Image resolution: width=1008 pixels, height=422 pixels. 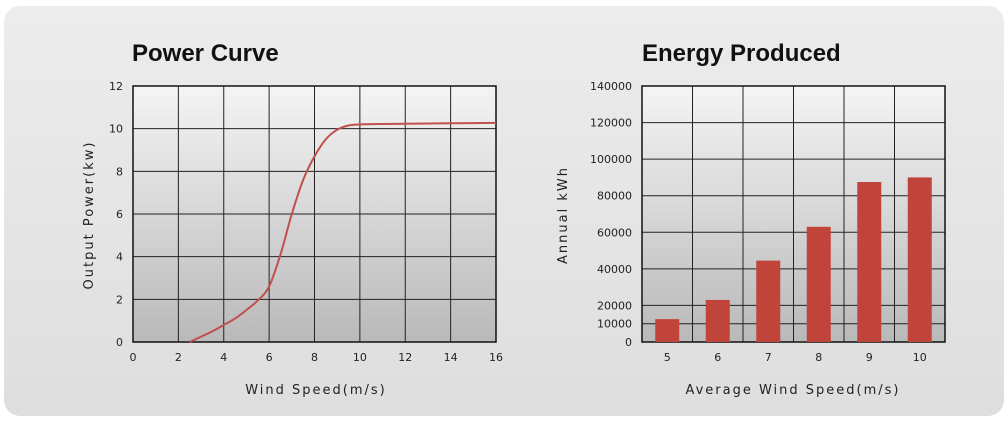 I want to click on power-curve-x-tick: 2, so click(x=178, y=357).